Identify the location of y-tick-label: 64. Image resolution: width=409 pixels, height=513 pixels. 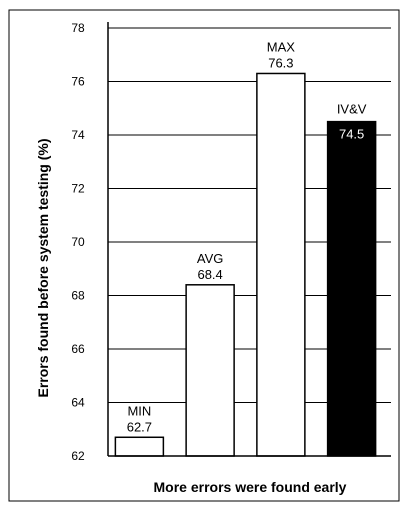
(78, 403).